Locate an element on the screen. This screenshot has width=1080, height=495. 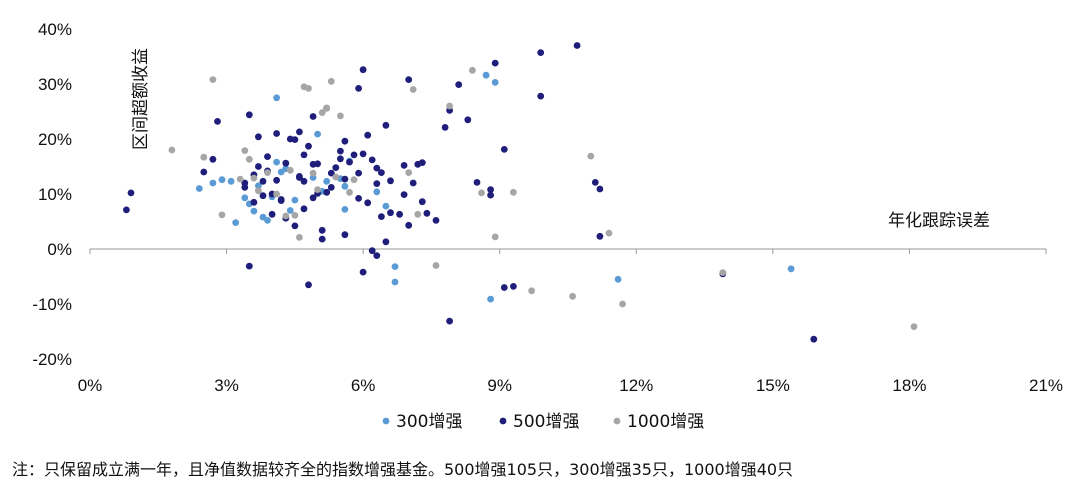
x-tick-label: 12% is located at coordinates (636, 385).